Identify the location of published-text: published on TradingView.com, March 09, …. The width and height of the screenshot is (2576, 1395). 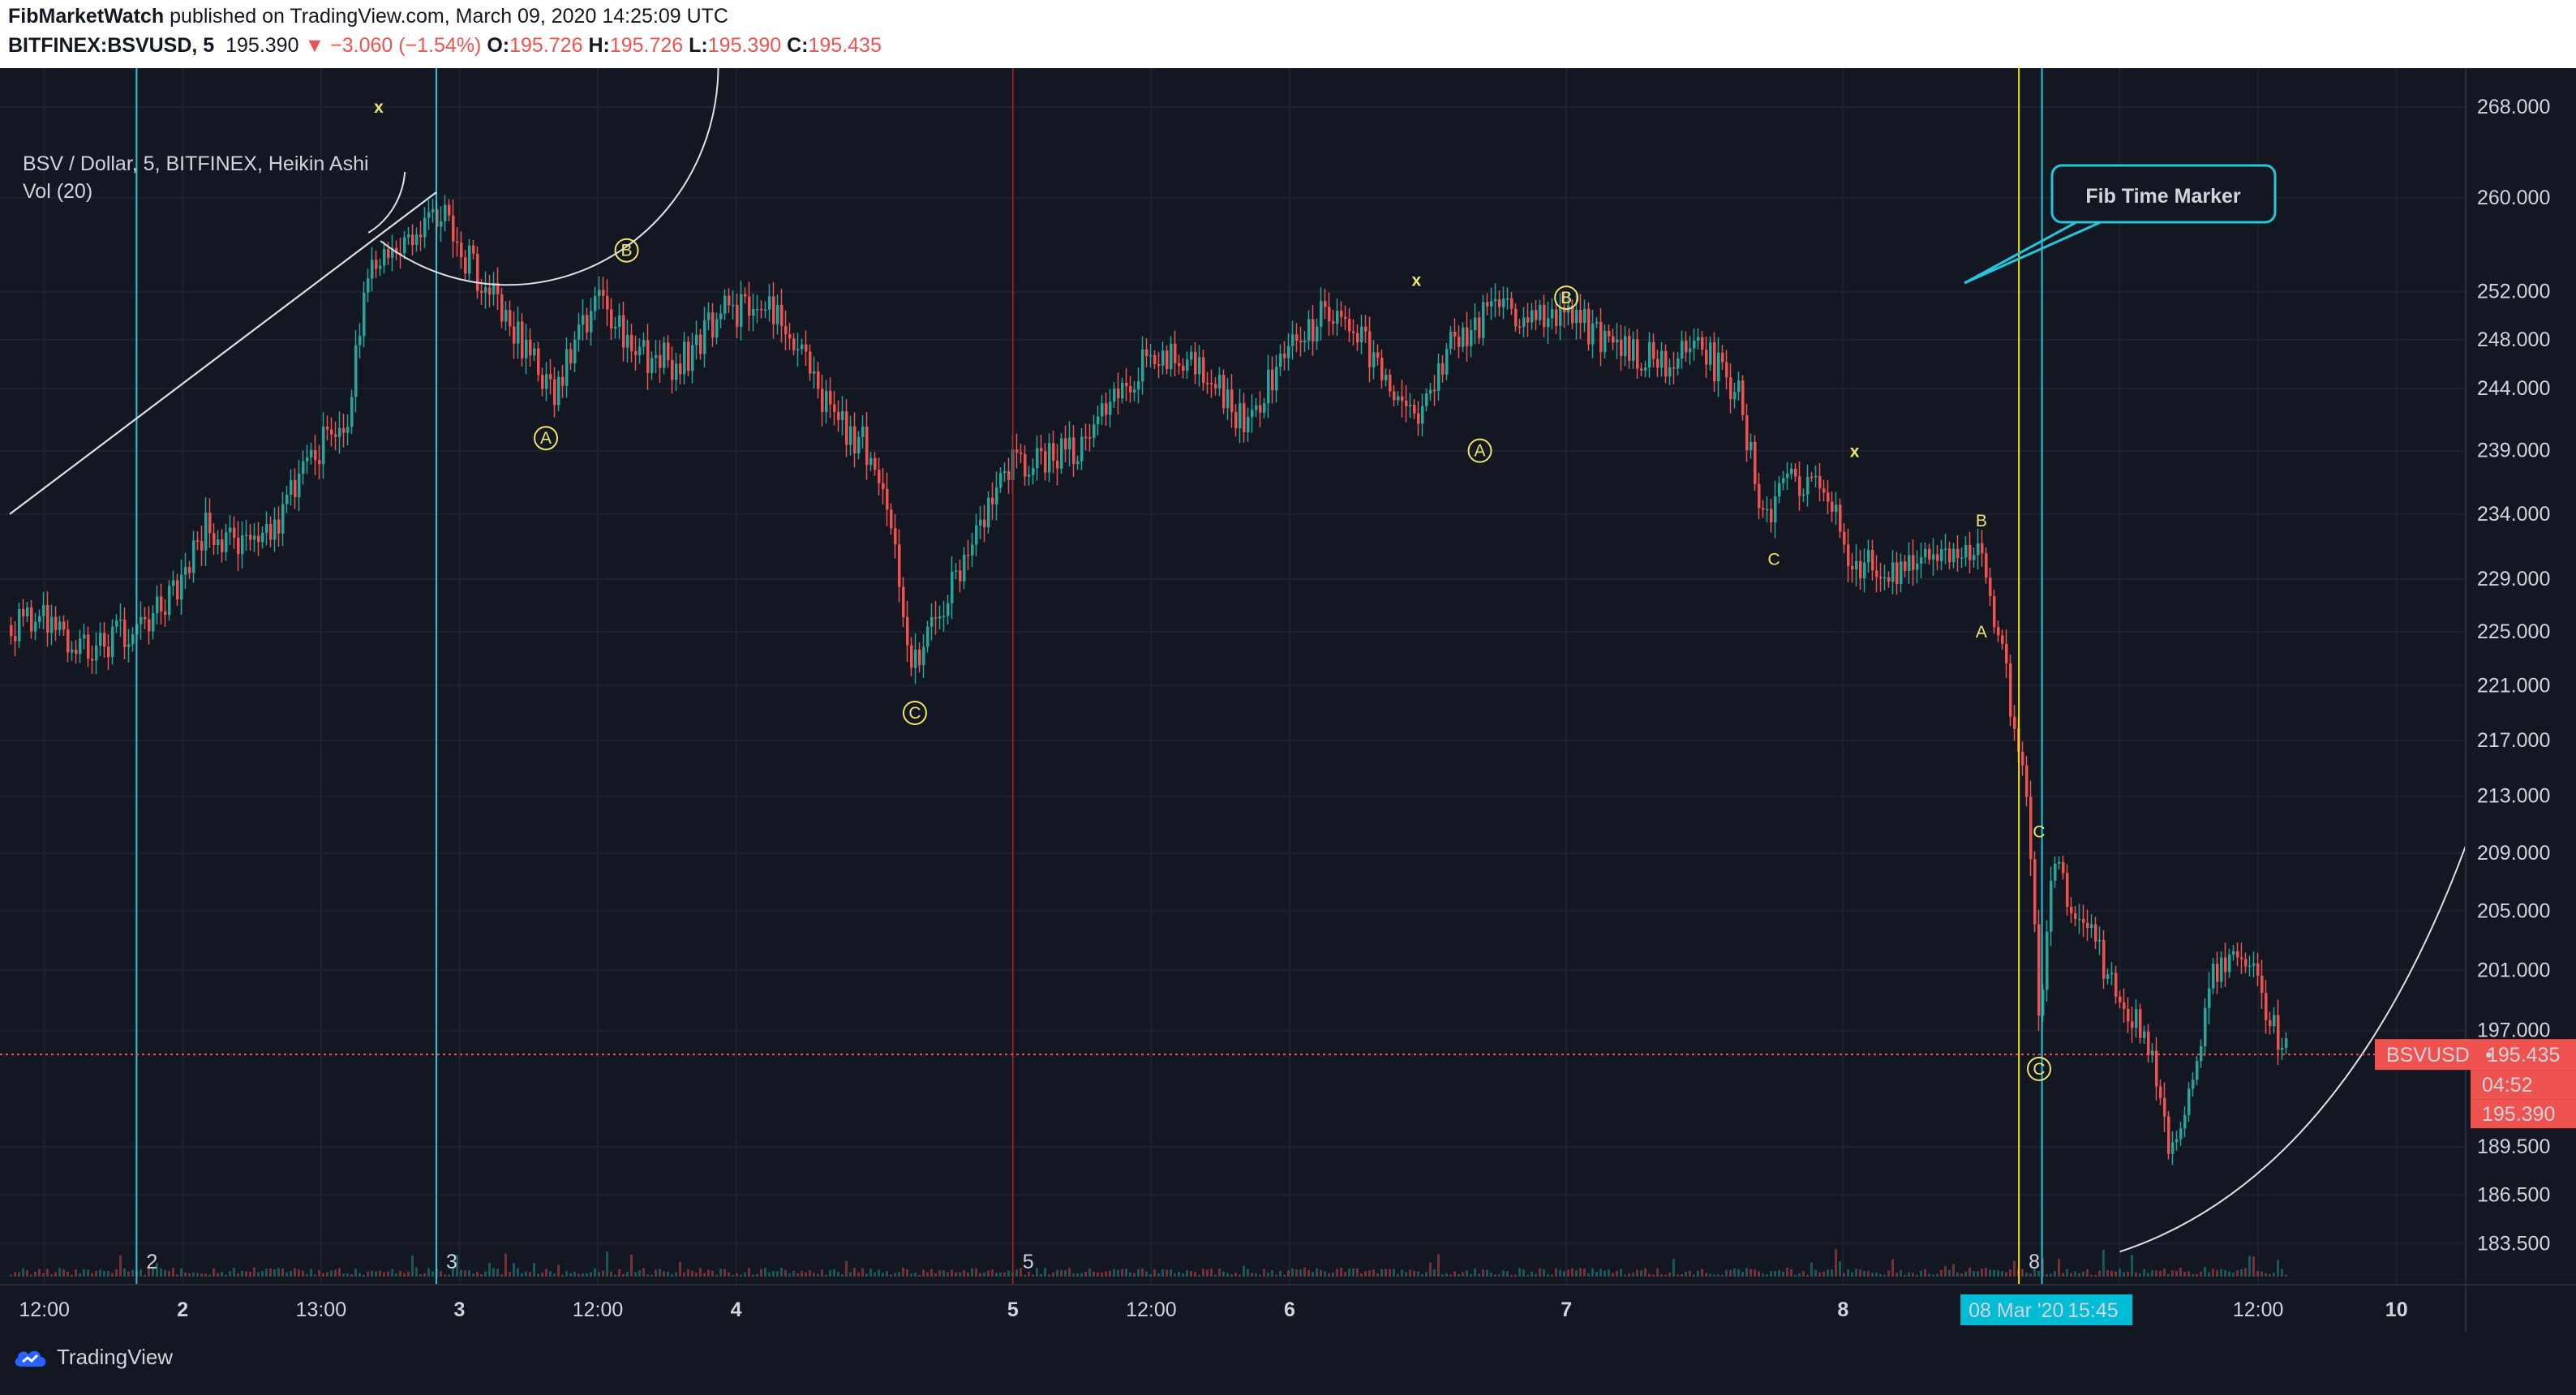
(449, 16).